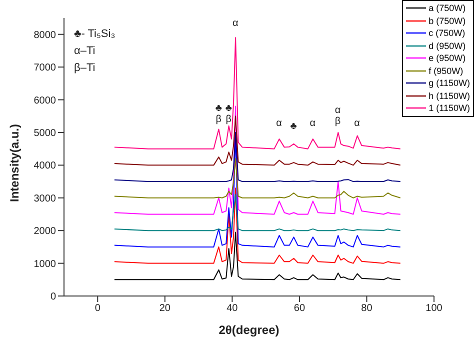 The height and width of the screenshot is (348, 474). What do you see at coordinates (14, 163) in the screenshot?
I see `y-axis-title: Intensity(a.u.)` at bounding box center [14, 163].